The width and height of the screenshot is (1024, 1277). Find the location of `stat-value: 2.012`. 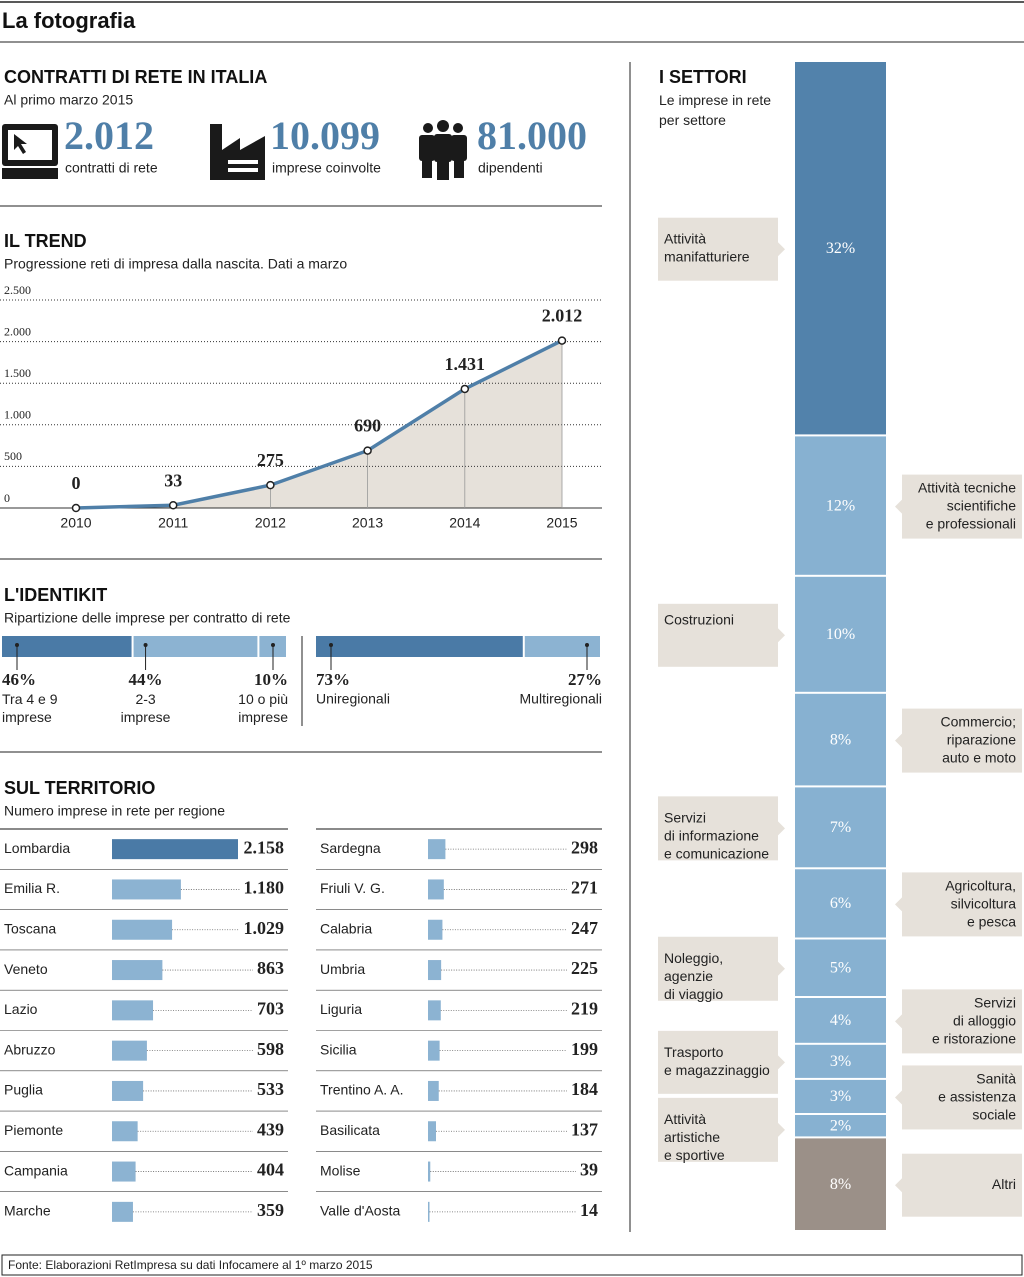

stat-value: 2.012 is located at coordinates (109, 135).